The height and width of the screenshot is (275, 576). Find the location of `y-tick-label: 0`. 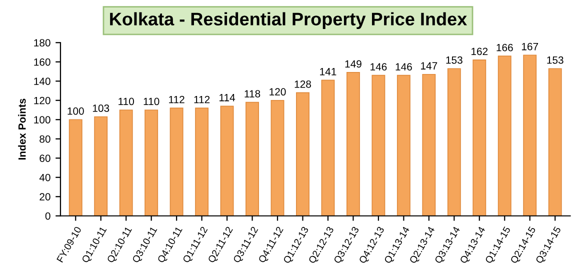

y-tick-label: 0 is located at coordinates (47, 216).